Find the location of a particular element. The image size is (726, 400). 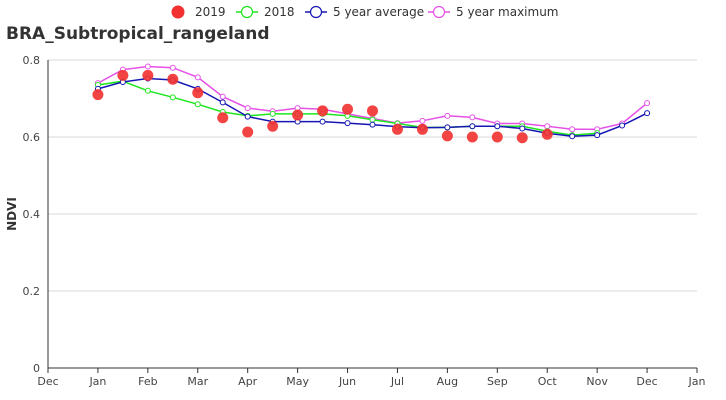

y-tick-label: 0.8 is located at coordinates (32, 60).